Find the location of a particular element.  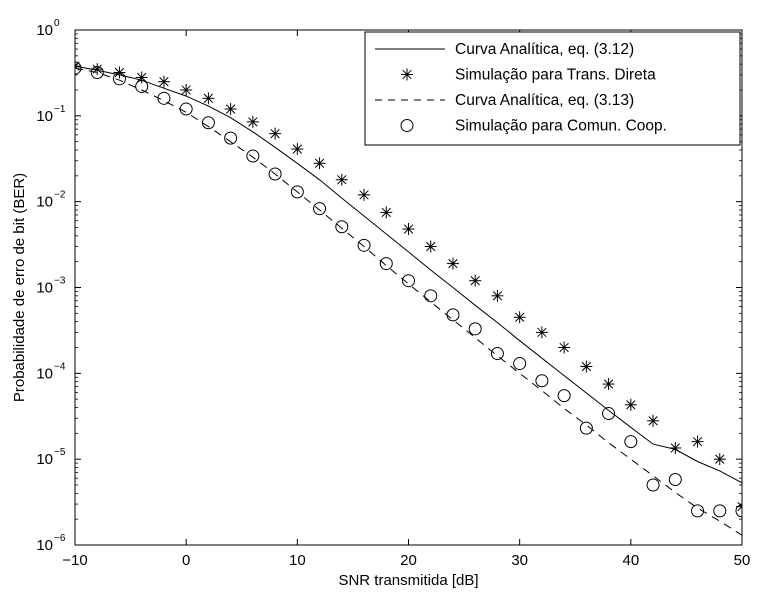

y-tick-exponent: −3 is located at coordinates (60, 281).